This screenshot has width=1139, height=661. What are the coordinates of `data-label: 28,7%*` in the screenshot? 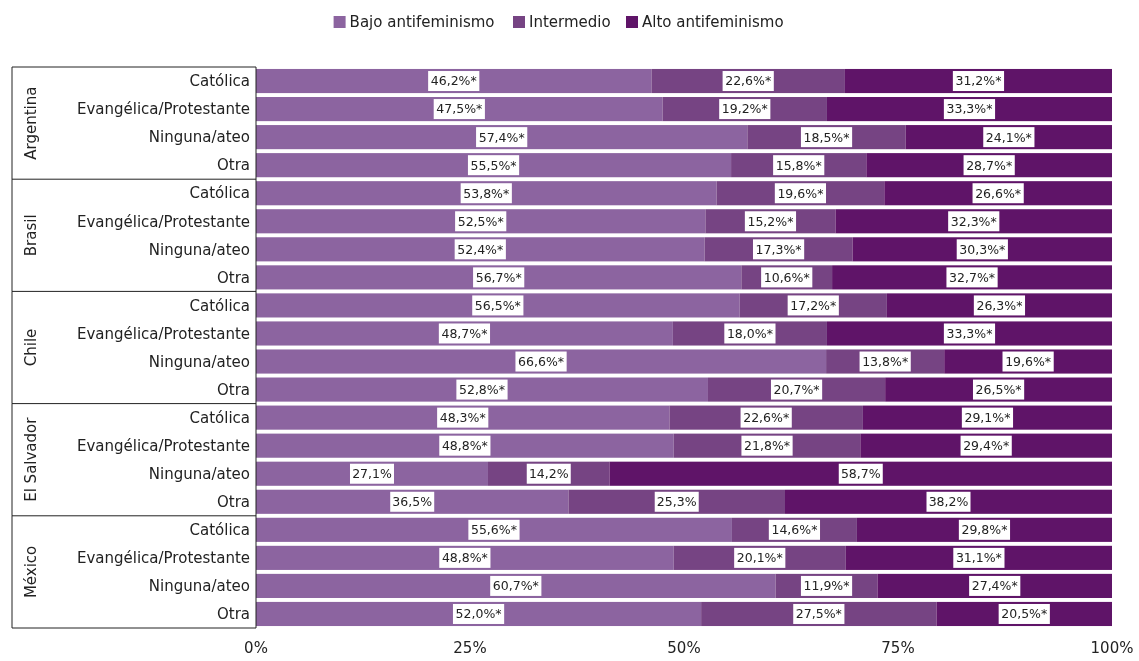 It's located at (989, 165).